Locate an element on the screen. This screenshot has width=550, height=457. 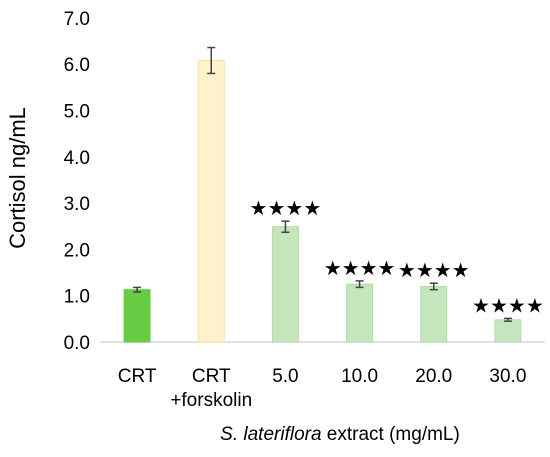
y-tick-label: 2.0 is located at coordinates (77, 250).